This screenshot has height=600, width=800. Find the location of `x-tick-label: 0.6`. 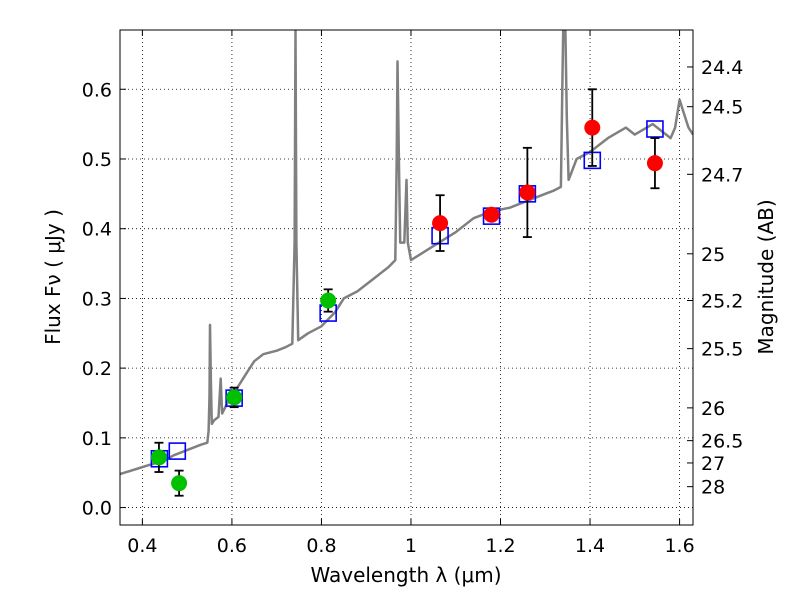

x-tick-label: 0.6 is located at coordinates (232, 546).